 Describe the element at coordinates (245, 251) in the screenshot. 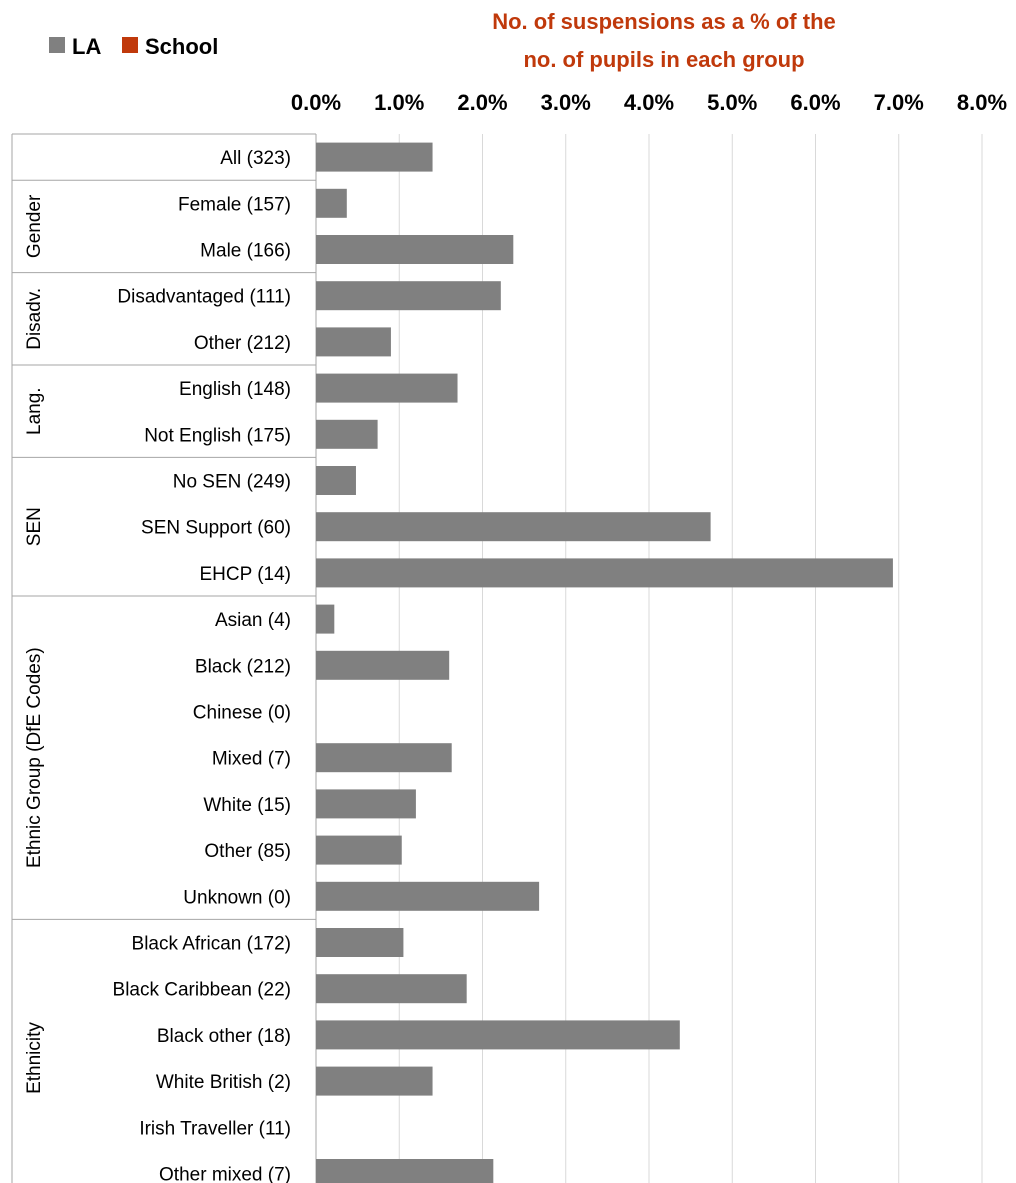

I see `category-label: Male (166)` at that location.